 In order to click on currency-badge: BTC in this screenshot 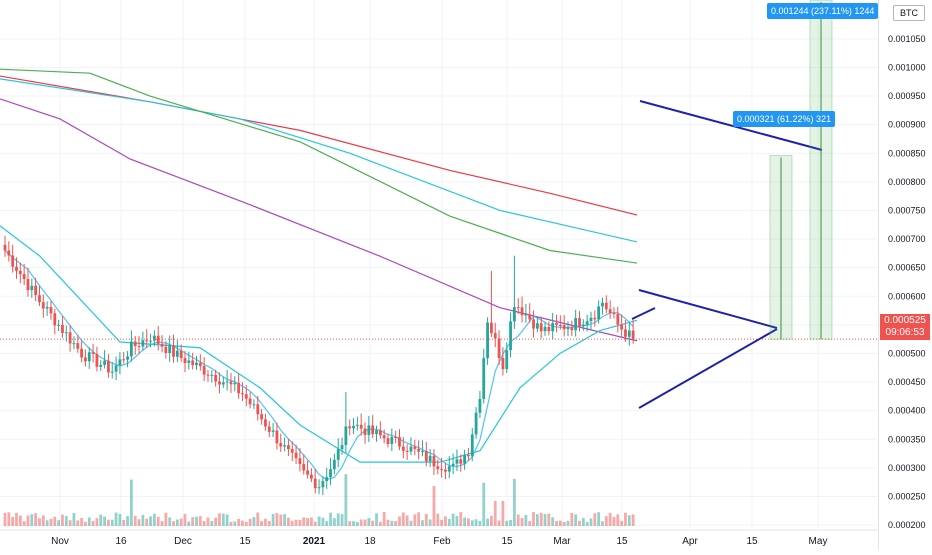, I will do `click(909, 13)`.